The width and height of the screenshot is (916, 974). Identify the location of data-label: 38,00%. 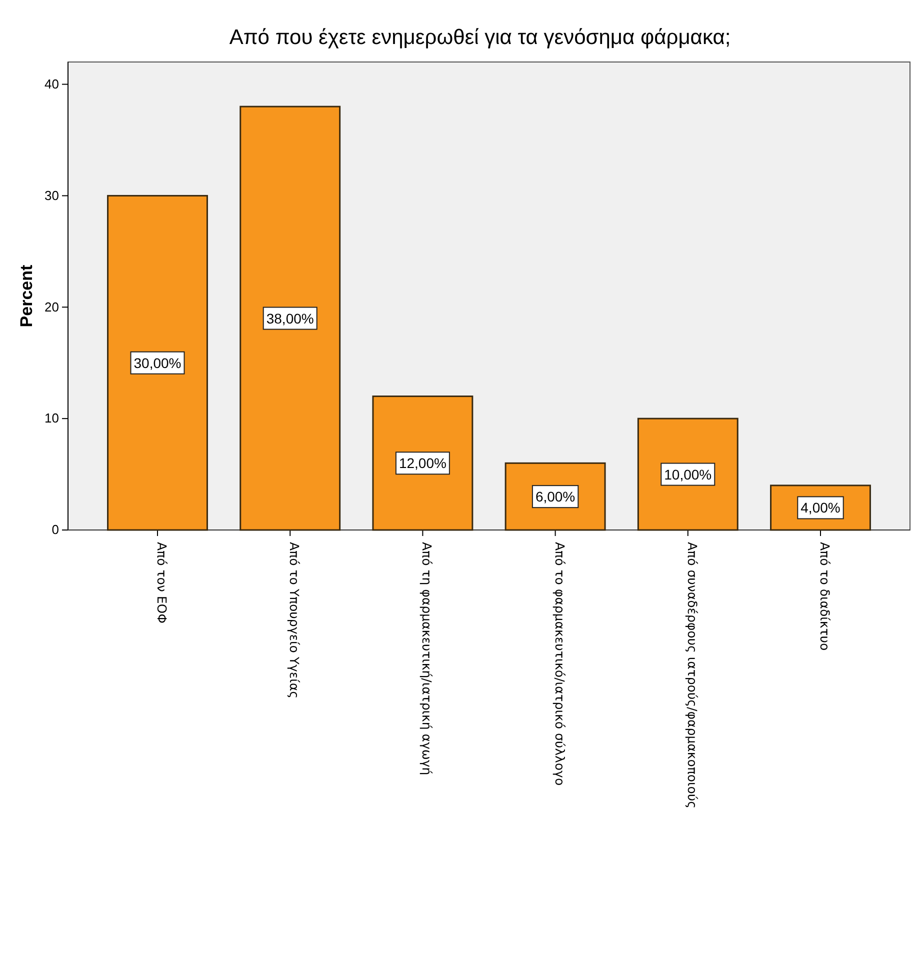
(290, 318).